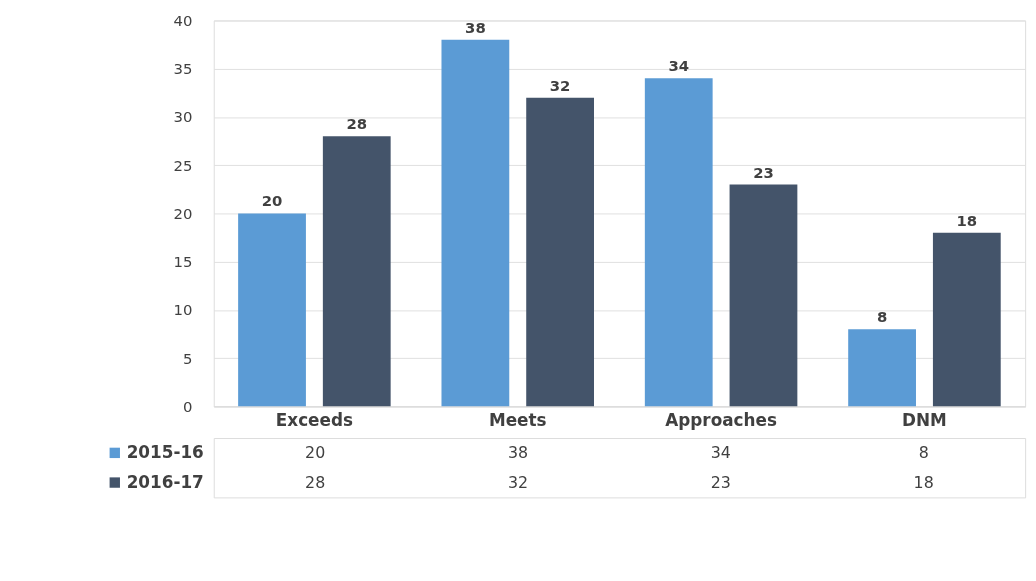 This screenshot has height=581, width=1036. Describe the element at coordinates (272, 201) in the screenshot. I see `annotation: 20` at that location.